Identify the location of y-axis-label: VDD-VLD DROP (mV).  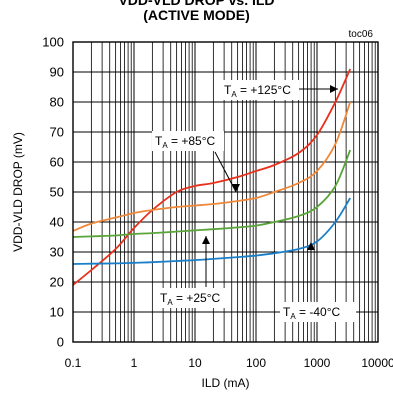
(18, 192).